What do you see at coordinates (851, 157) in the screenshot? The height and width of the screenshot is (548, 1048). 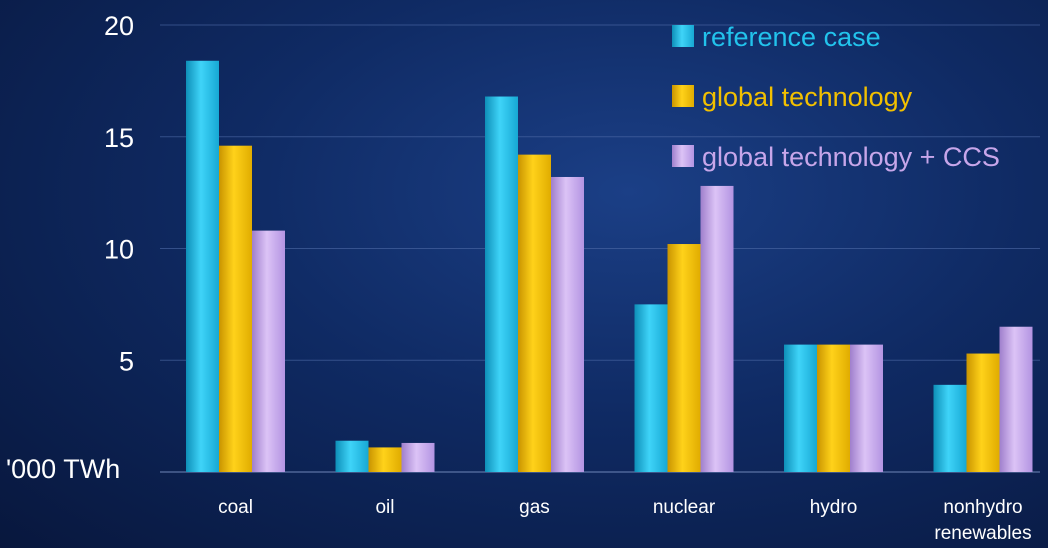 I see `legend-label: global technology + CCS` at bounding box center [851, 157].